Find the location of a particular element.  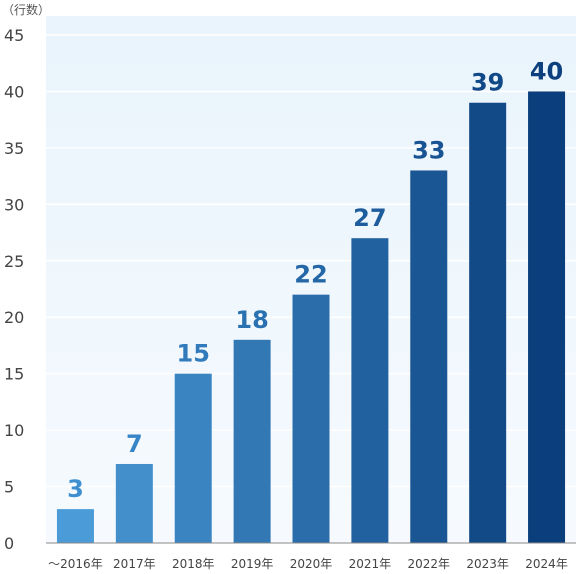

data-label: 15 is located at coordinates (193, 354).